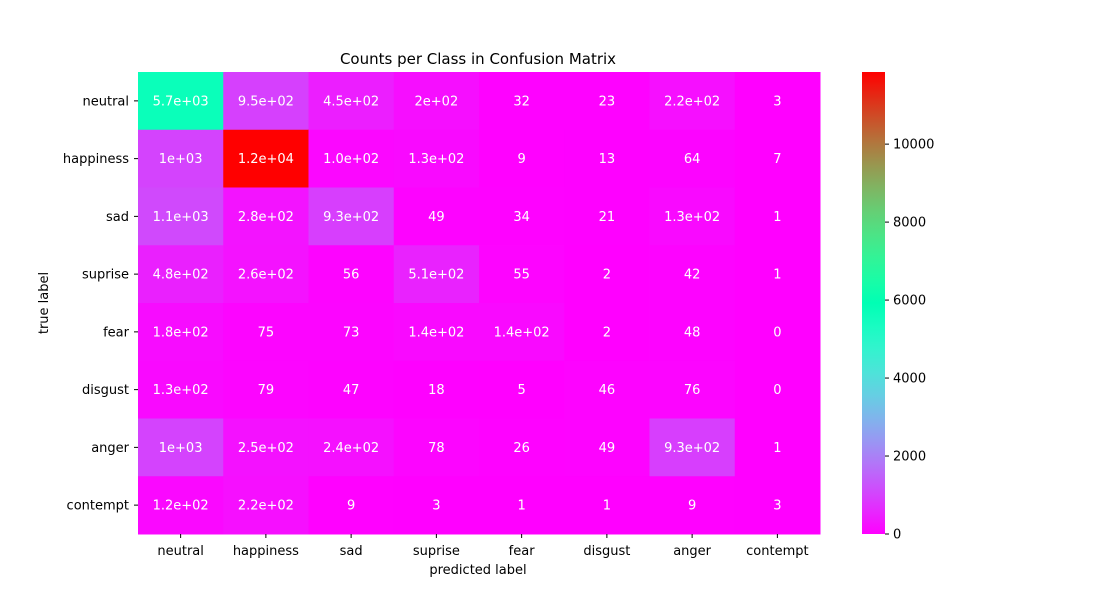  What do you see at coordinates (436, 390) in the screenshot?
I see `cell-label: 18` at bounding box center [436, 390].